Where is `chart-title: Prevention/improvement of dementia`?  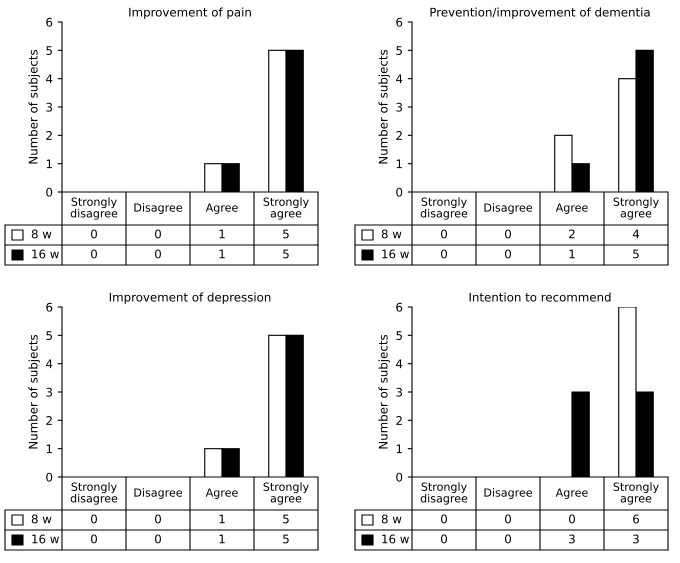
chart-title: Prevention/improvement of dementia is located at coordinates (540, 13).